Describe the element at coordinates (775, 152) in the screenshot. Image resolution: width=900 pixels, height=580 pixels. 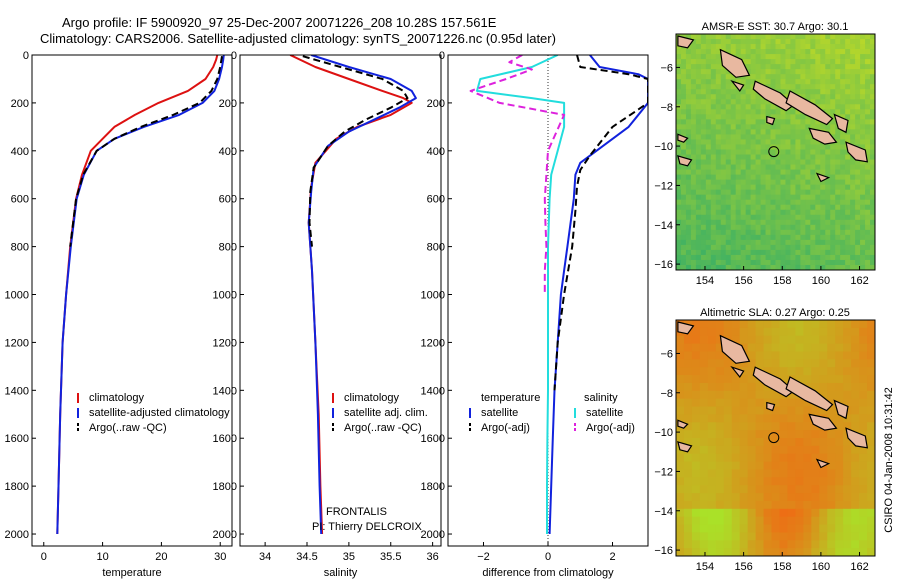
I see `sst-map-field` at that location.